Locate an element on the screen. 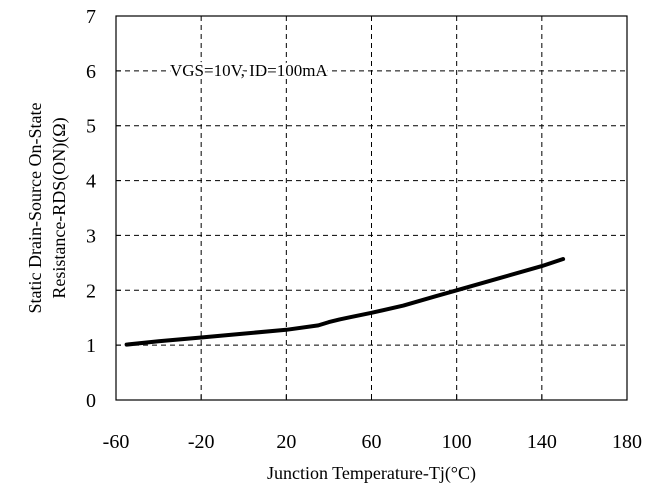 The image size is (656, 484). y-tick-label: 1 is located at coordinates (91, 346).